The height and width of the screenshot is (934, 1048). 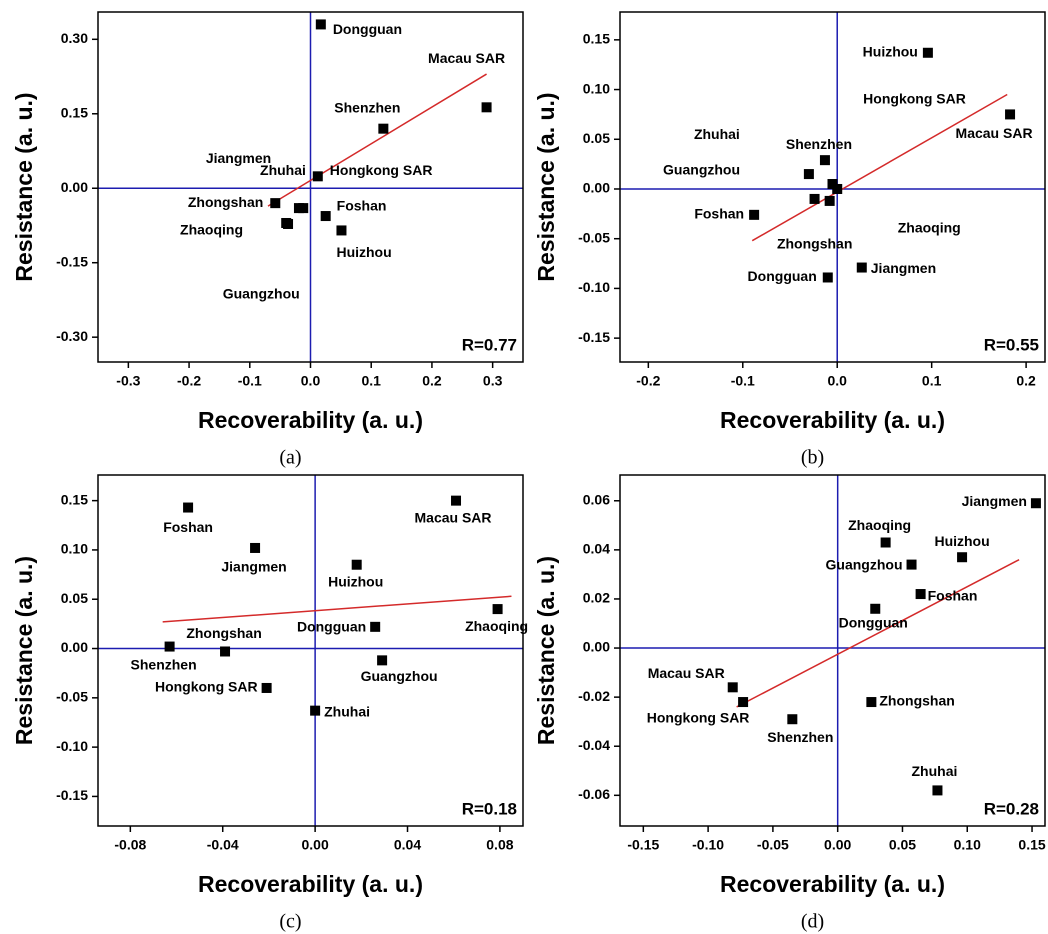 I want to click on y-tick-label: -0.30, so click(x=72, y=336).